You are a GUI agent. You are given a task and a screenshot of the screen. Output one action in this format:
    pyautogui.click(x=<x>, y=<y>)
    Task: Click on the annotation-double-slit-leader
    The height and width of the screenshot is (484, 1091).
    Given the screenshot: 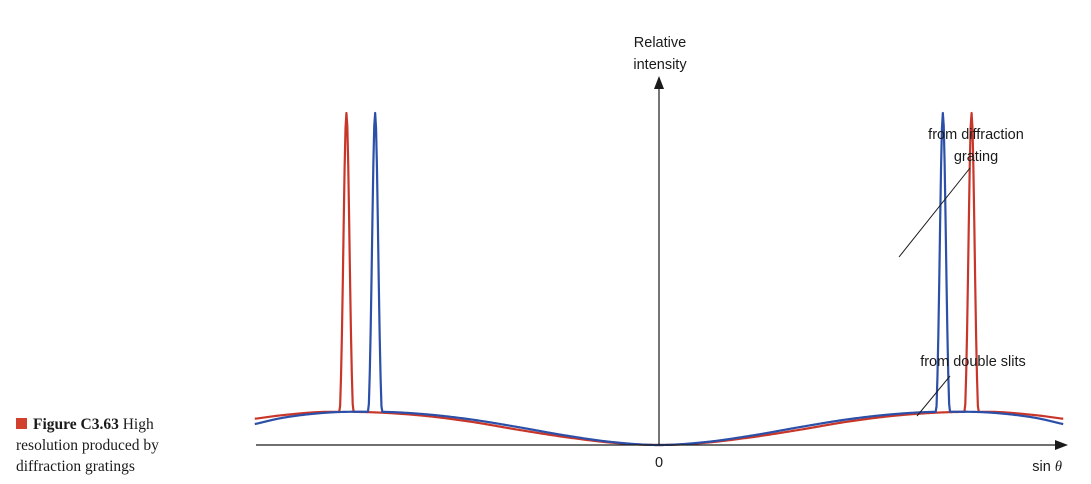 What is the action you would take?
    pyautogui.click(x=933, y=396)
    